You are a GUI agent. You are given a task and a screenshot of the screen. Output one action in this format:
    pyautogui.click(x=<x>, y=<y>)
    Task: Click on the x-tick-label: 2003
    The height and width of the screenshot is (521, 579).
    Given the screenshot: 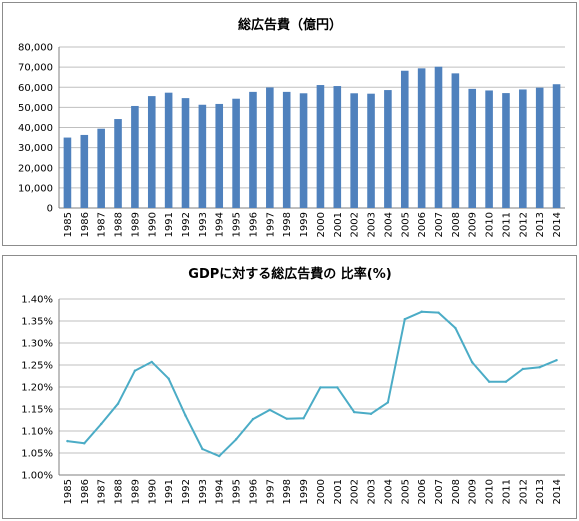 What is the action you would take?
    pyautogui.click(x=372, y=491)
    